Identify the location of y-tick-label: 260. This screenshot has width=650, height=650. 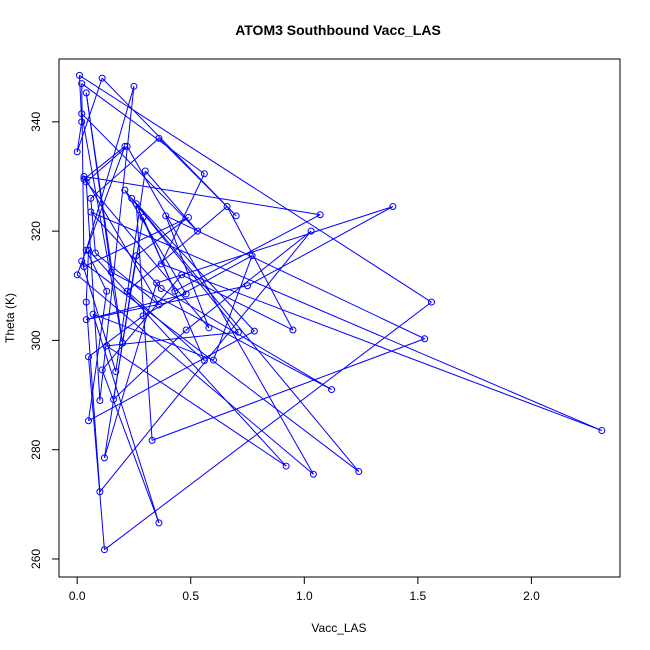
(36, 559).